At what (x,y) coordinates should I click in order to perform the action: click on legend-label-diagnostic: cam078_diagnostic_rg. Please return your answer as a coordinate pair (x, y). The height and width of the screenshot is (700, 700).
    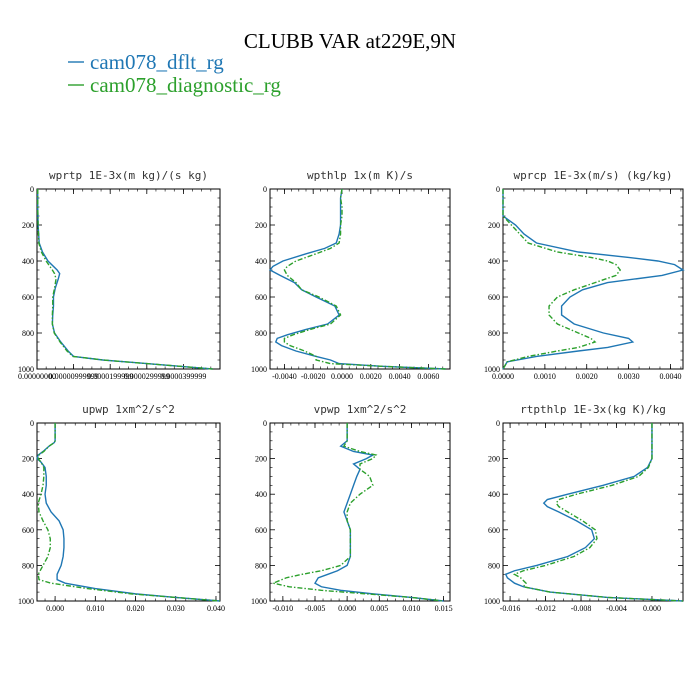
    Looking at the image, I should click on (185, 85).